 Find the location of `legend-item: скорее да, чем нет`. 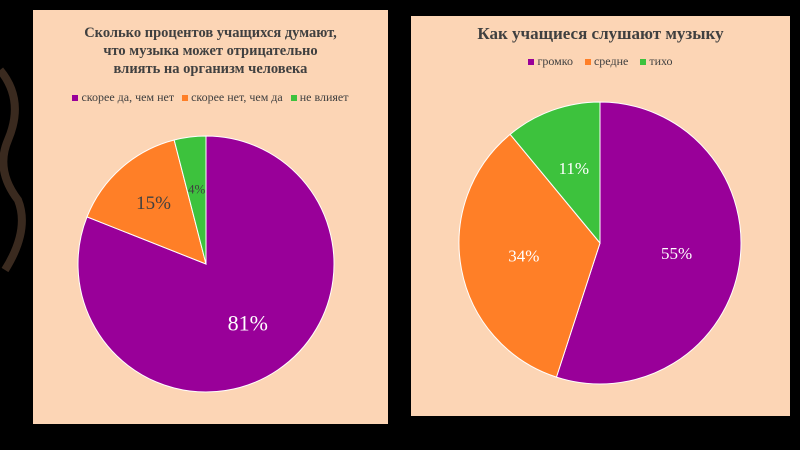

legend-item: скорее да, чем нет is located at coordinates (123, 97).